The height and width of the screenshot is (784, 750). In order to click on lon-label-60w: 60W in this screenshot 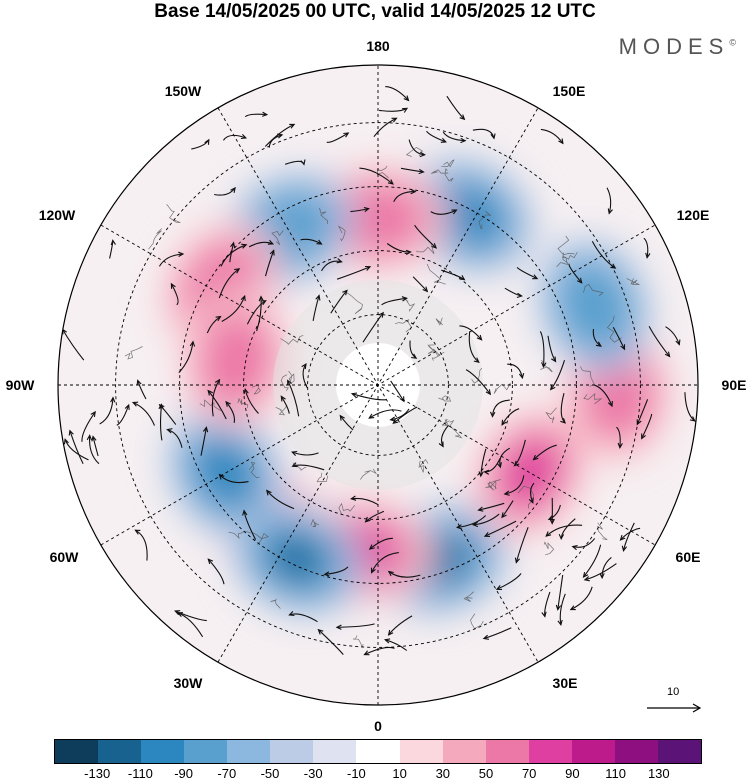, I will do `click(65, 557)`.